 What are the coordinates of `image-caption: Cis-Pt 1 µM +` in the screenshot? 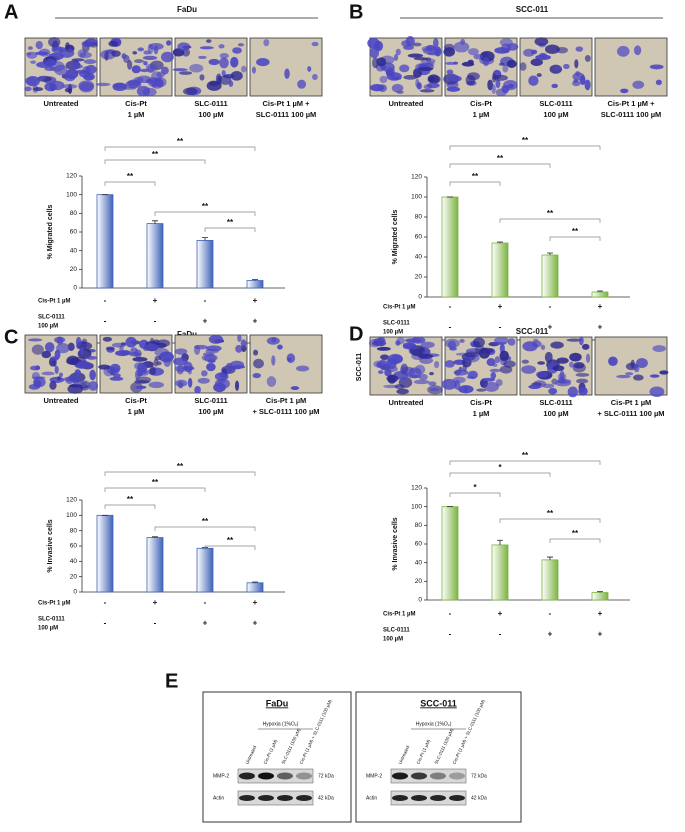 It's located at (631, 103).